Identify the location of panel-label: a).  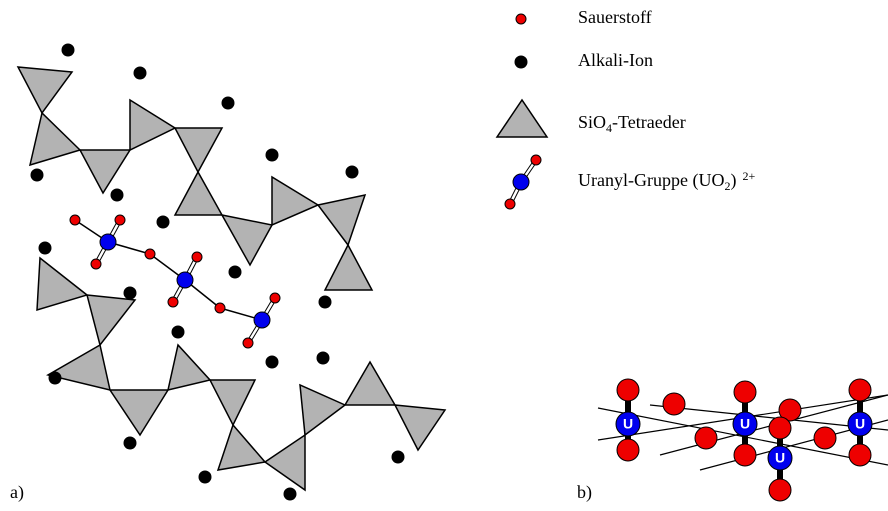
(17, 492).